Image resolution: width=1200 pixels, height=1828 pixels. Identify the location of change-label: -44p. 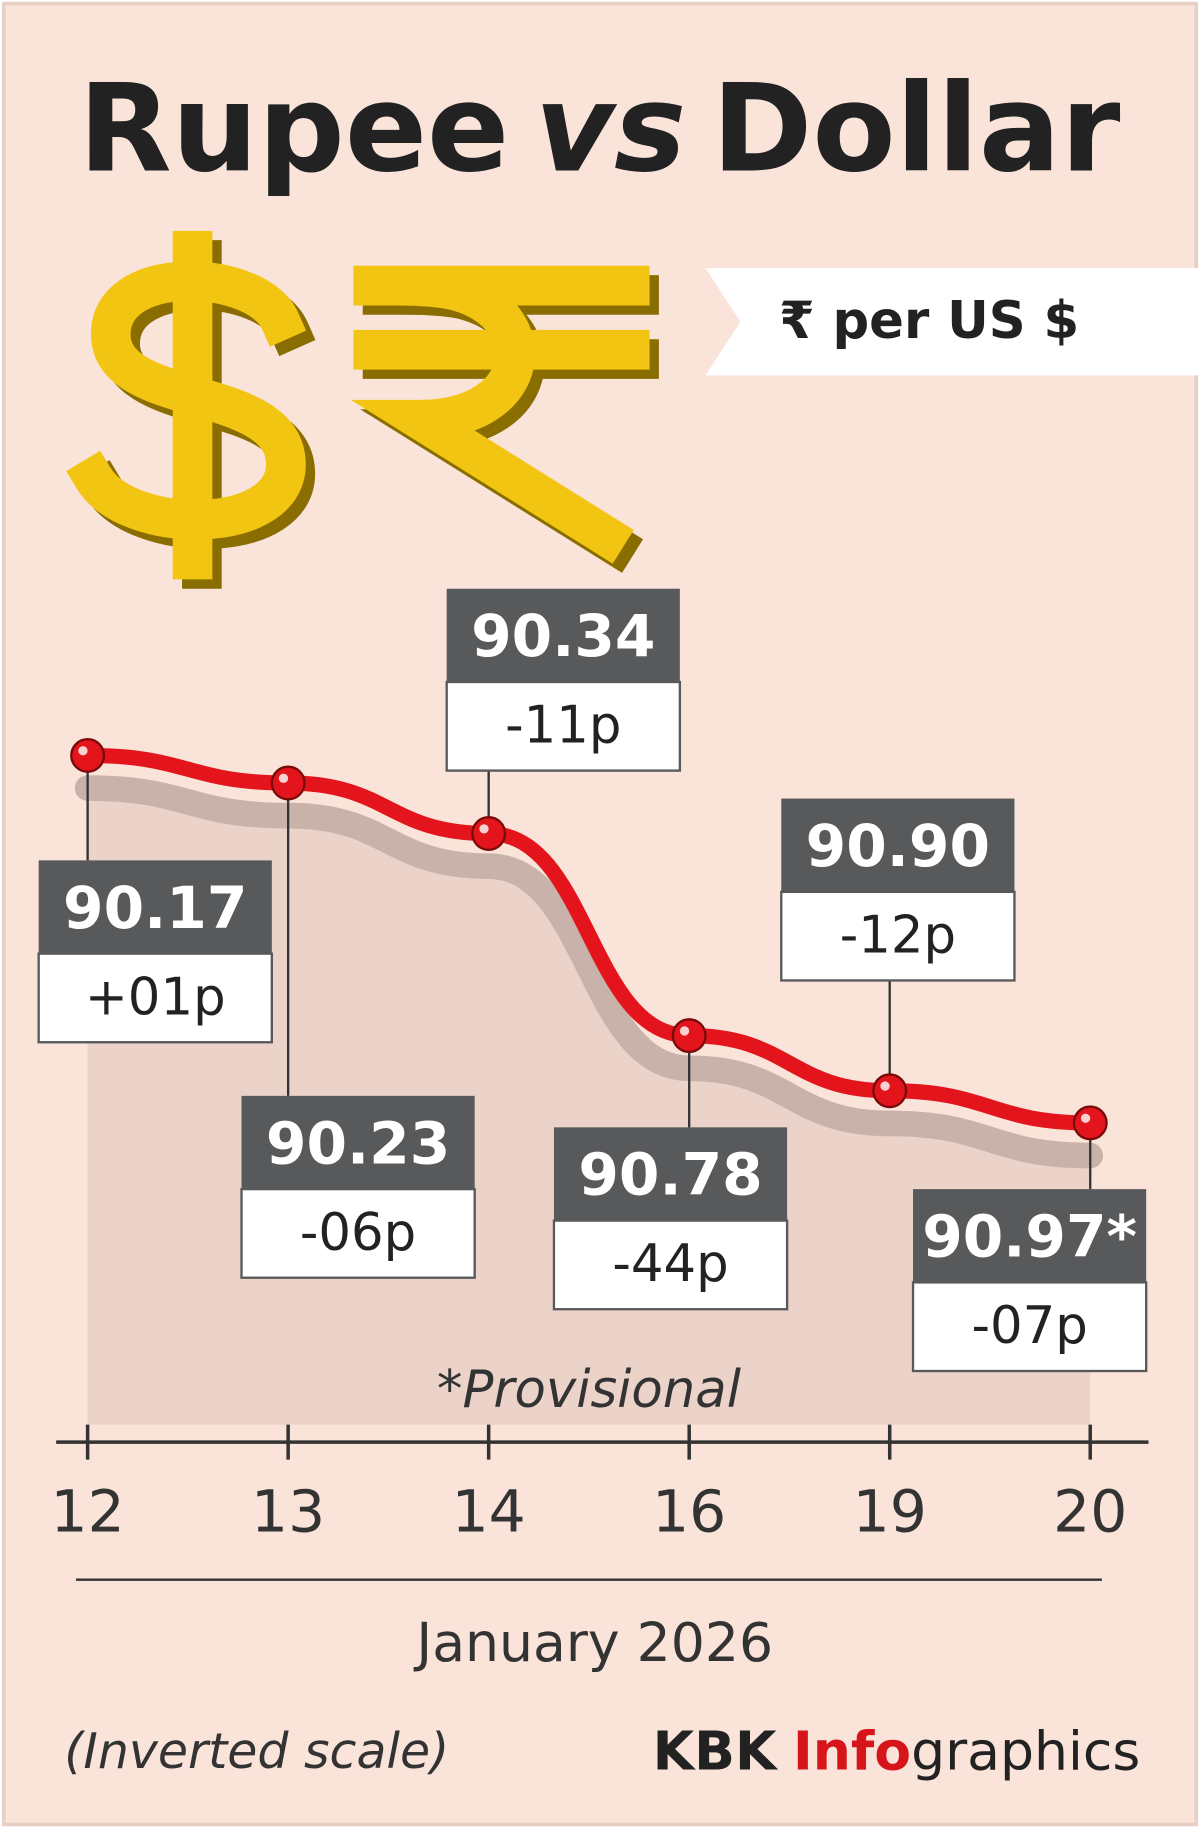
(670, 1264).